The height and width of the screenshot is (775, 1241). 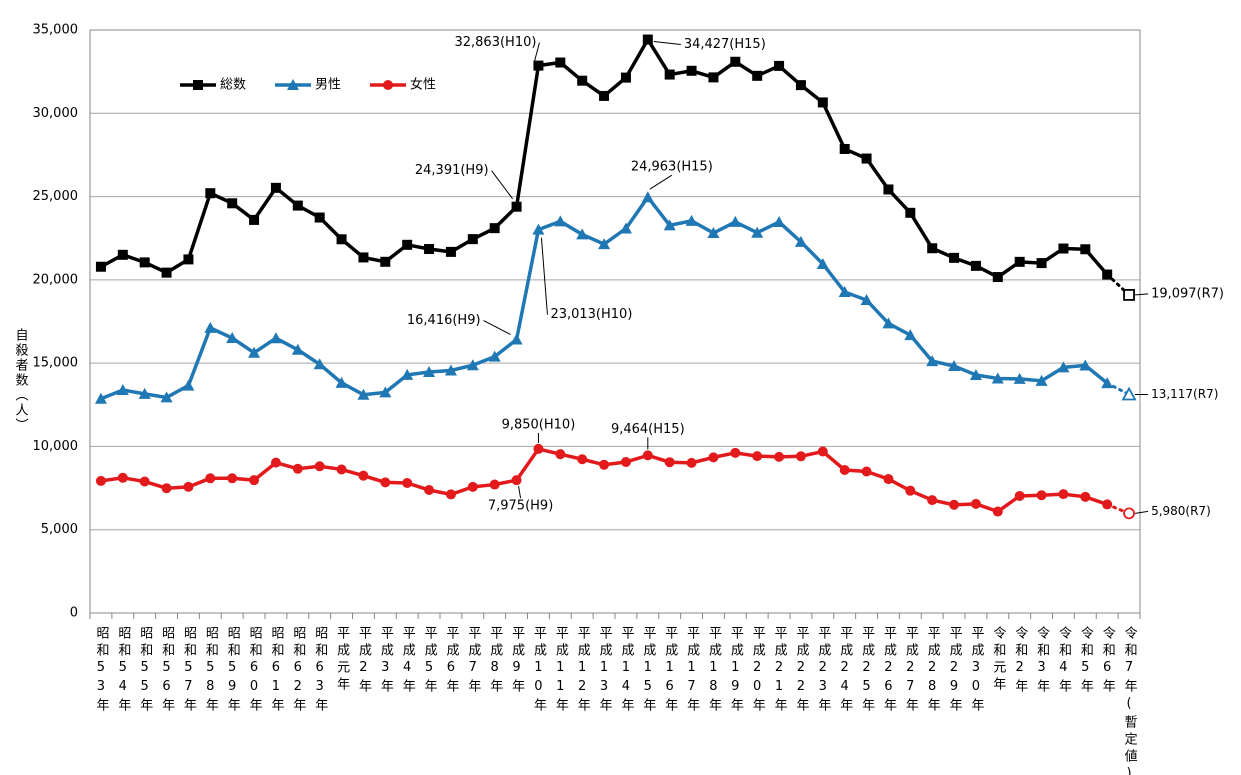 I want to click on x-tick-label: 平成2年, so click(x=364, y=661).